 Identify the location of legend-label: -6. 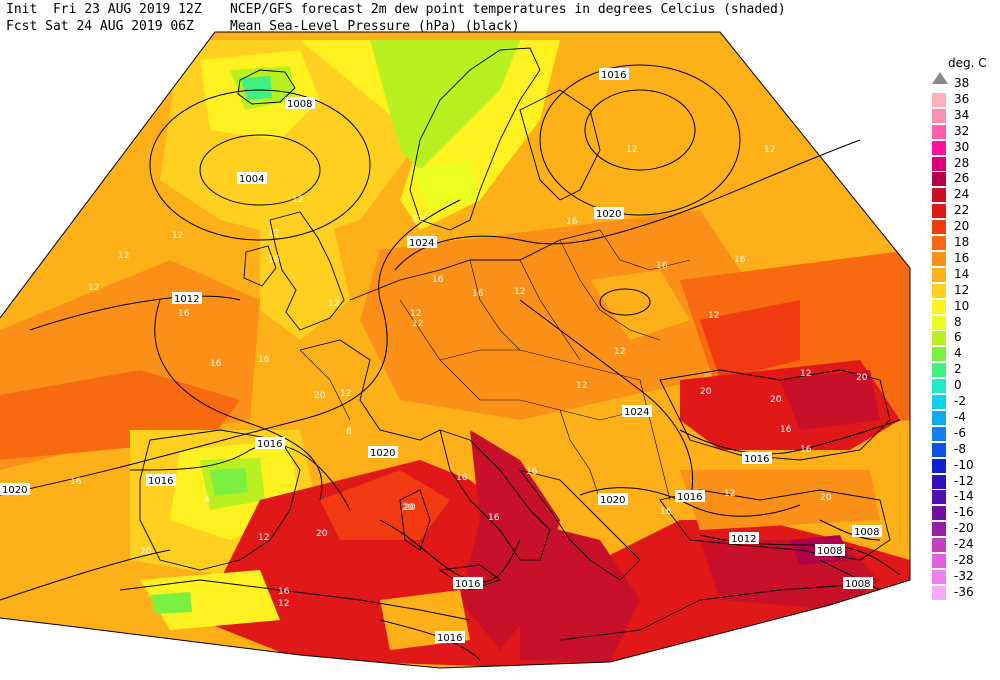
(960, 432).